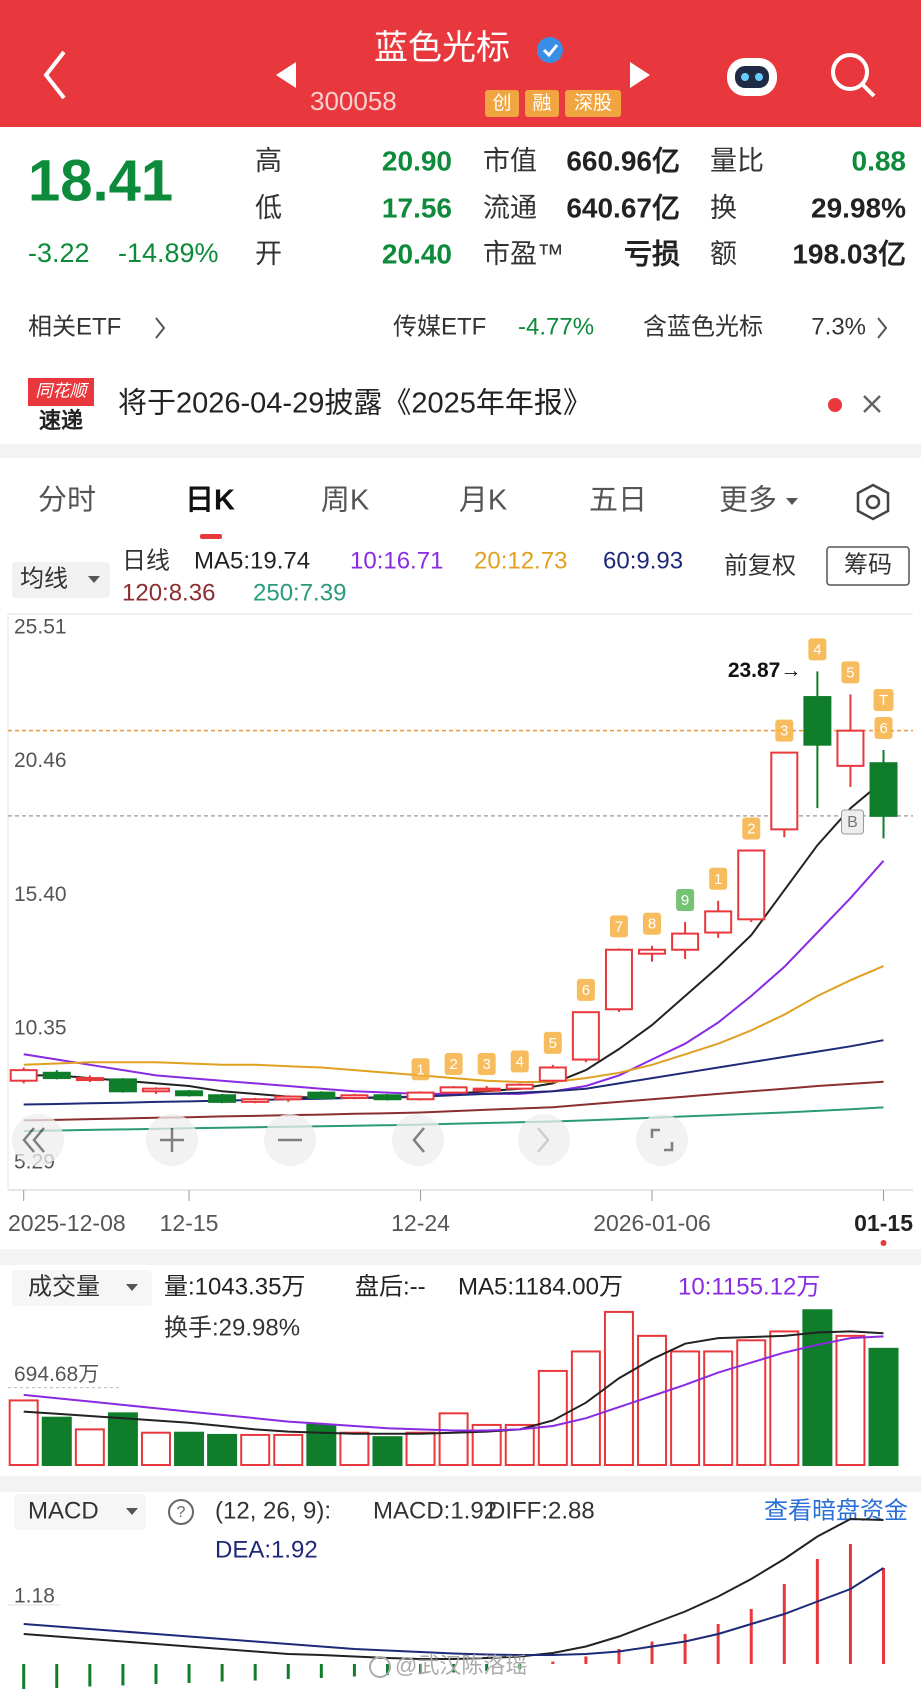 This screenshot has width=921, height=1692. What do you see at coordinates (523, 254) in the screenshot?
I see `stat-label: 市盈™` at bounding box center [523, 254].